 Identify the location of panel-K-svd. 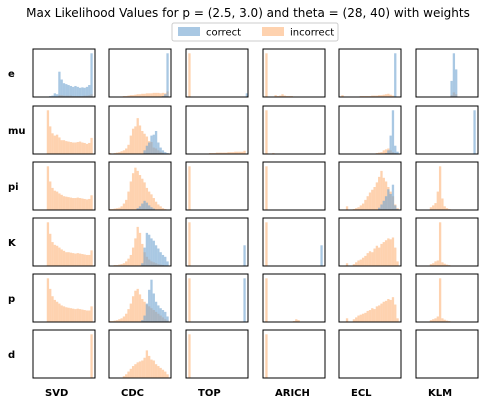
(64, 242).